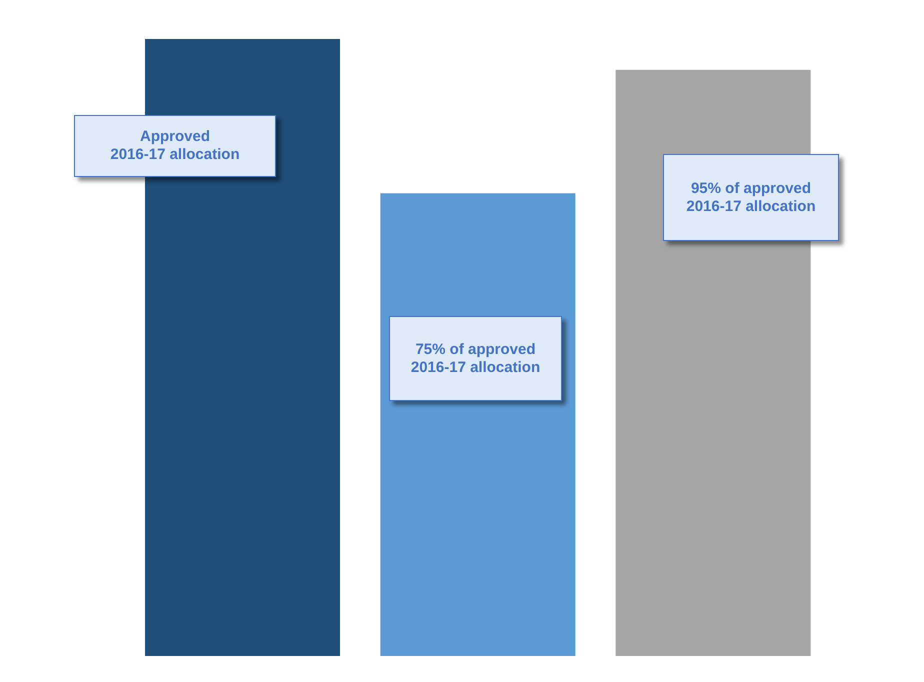 This screenshot has width=924, height=682. I want to click on callout-box: Approved 2016-17 allocation, so click(175, 146).